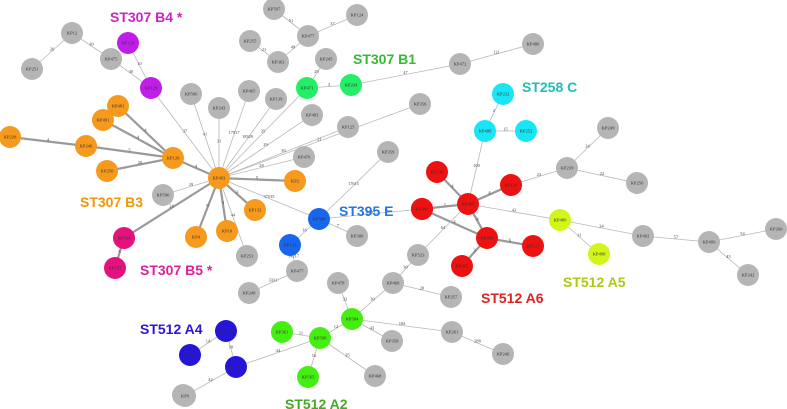  Describe the element at coordinates (10, 137) in the screenshot. I see `node-kp238: KP238` at that location.